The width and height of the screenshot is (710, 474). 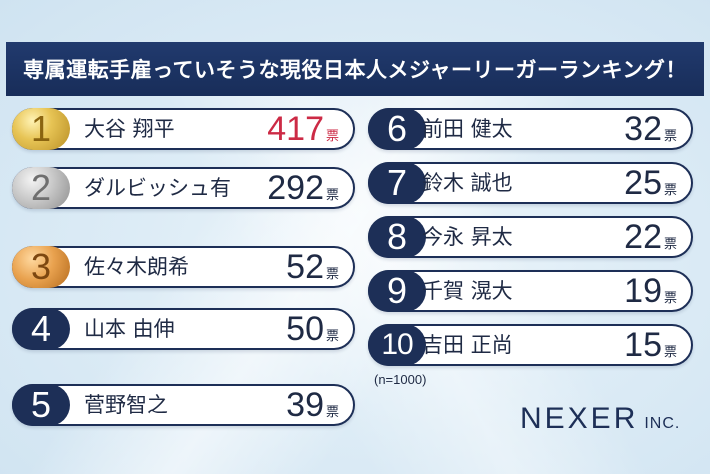 I want to click on vote-count: 15 票, so click(x=650, y=345).